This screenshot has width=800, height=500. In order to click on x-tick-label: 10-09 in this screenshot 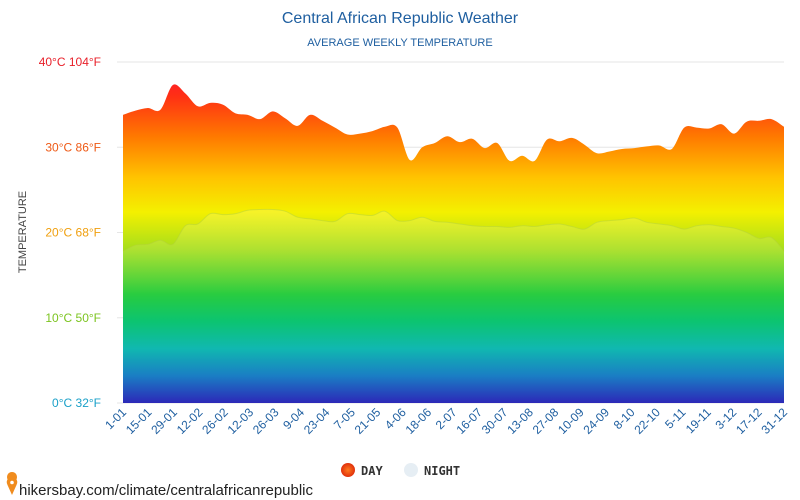, I will do `click(571, 421)`.